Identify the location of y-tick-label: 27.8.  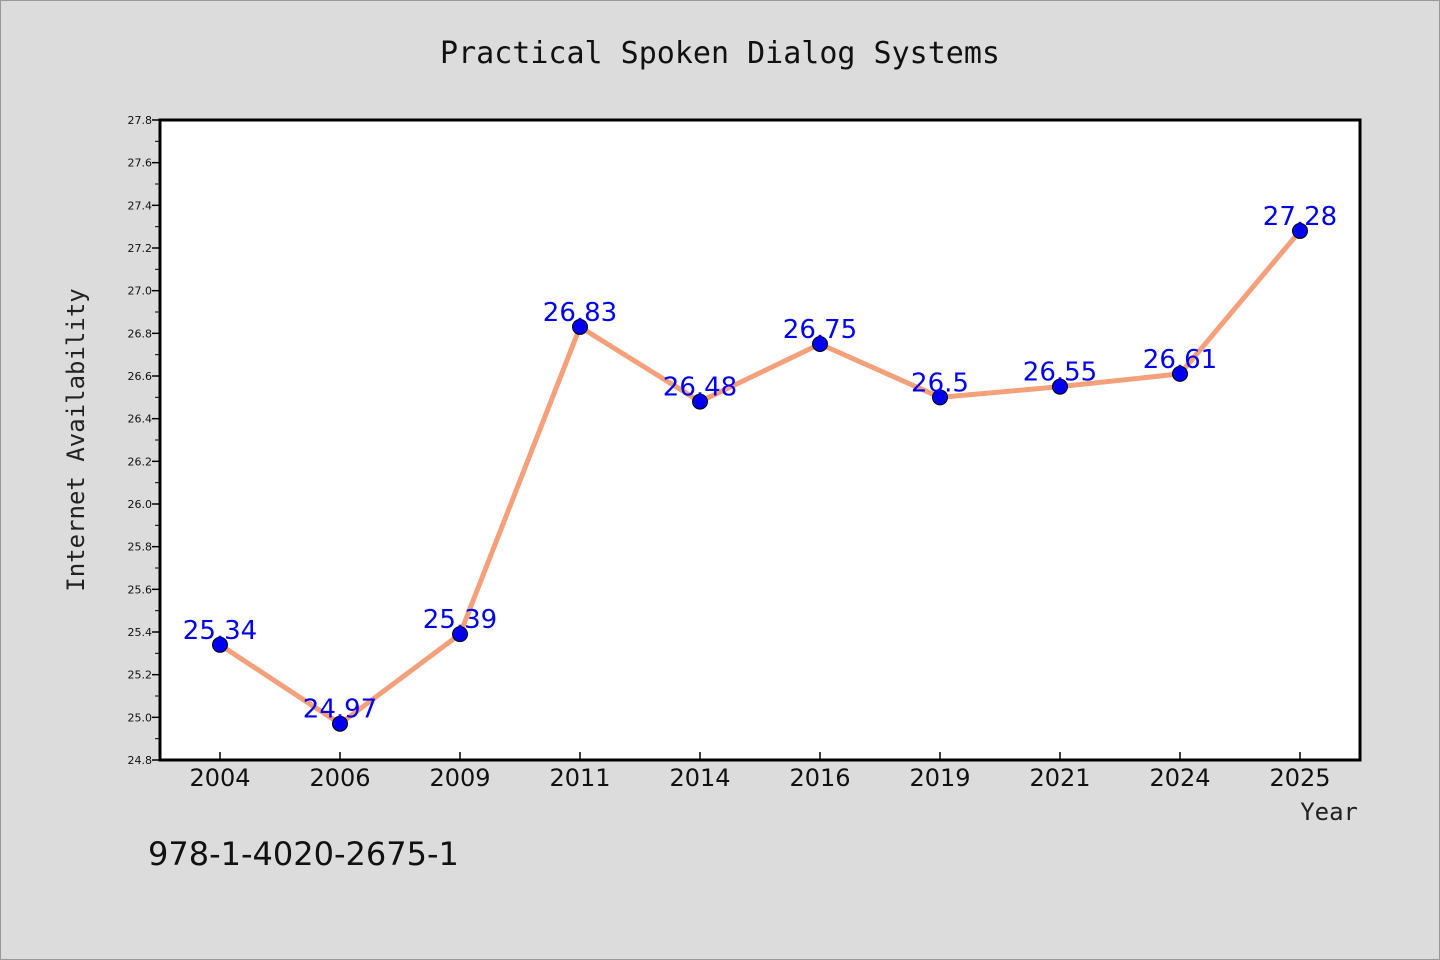
(140, 120).